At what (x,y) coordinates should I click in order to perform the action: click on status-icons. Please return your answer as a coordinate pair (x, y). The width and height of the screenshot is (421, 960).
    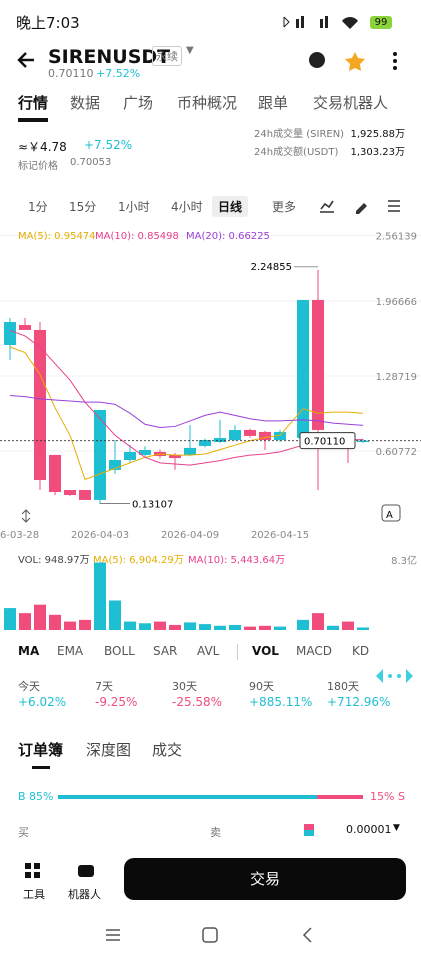
    Looking at the image, I should click on (320, 22).